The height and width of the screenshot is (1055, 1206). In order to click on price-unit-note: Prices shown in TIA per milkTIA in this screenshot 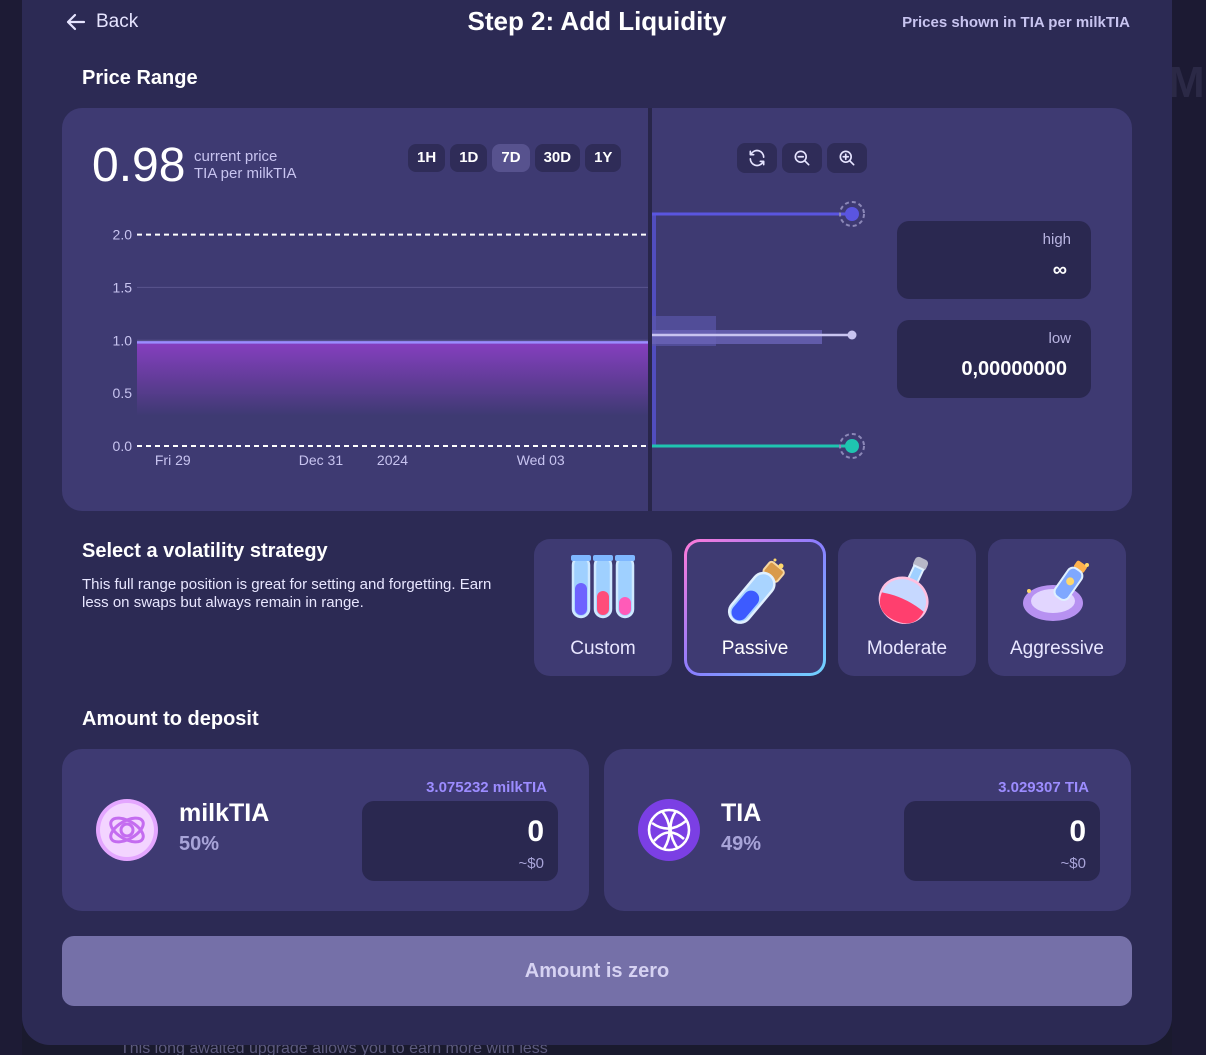, I will do `click(1016, 22)`.